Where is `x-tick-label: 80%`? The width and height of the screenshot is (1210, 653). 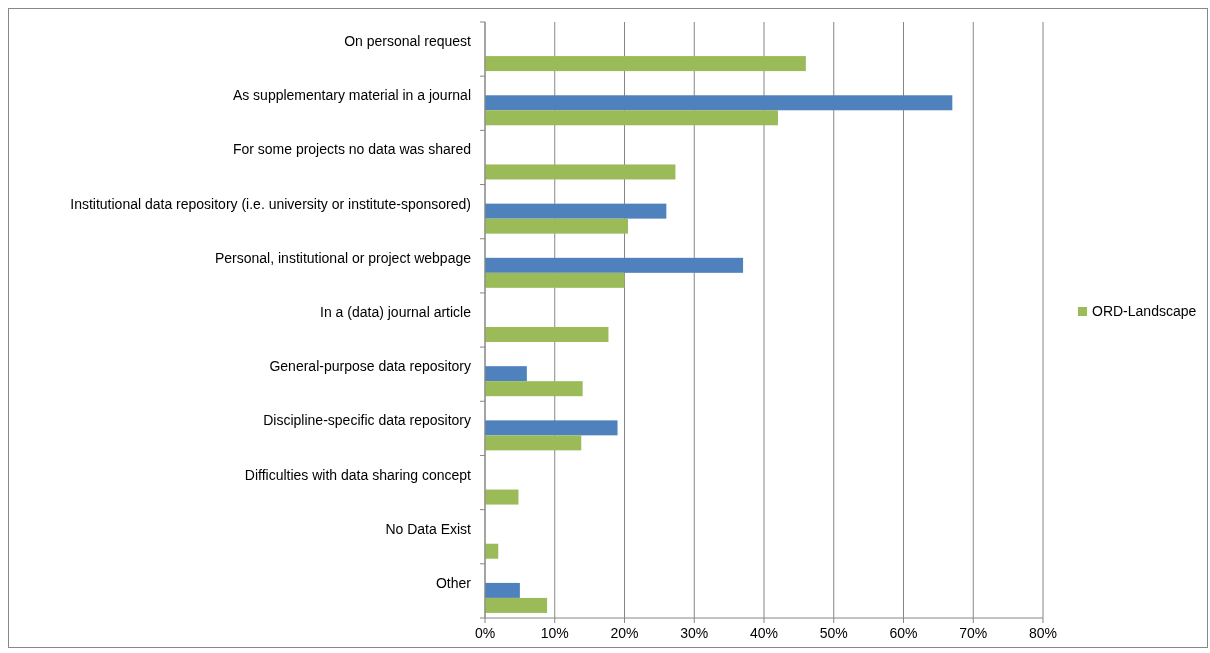
x-tick-label: 80% is located at coordinates (1043, 633).